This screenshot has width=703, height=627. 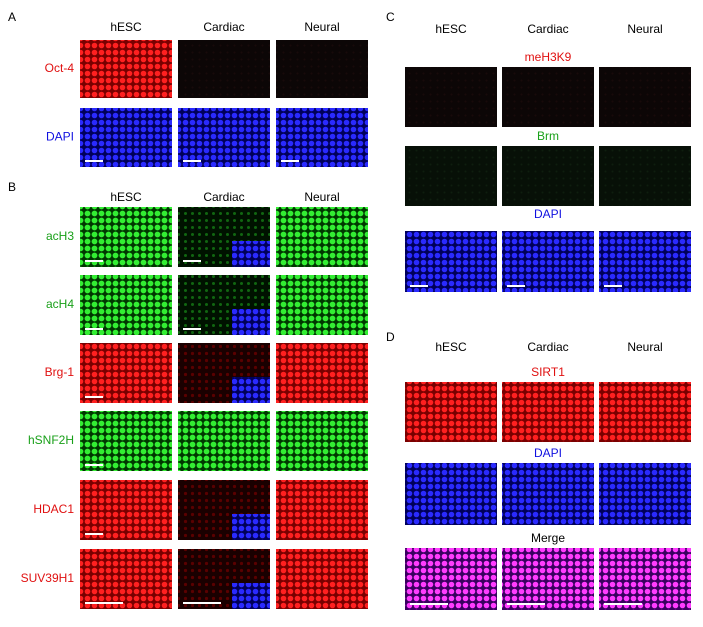 I want to click on row-label: SIRT1, so click(x=548, y=372).